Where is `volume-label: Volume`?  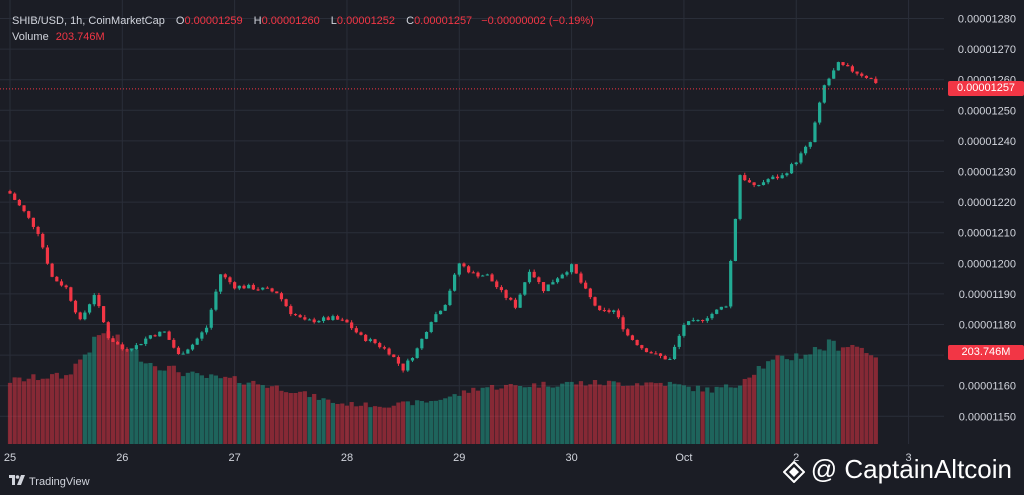 volume-label: Volume is located at coordinates (30, 37).